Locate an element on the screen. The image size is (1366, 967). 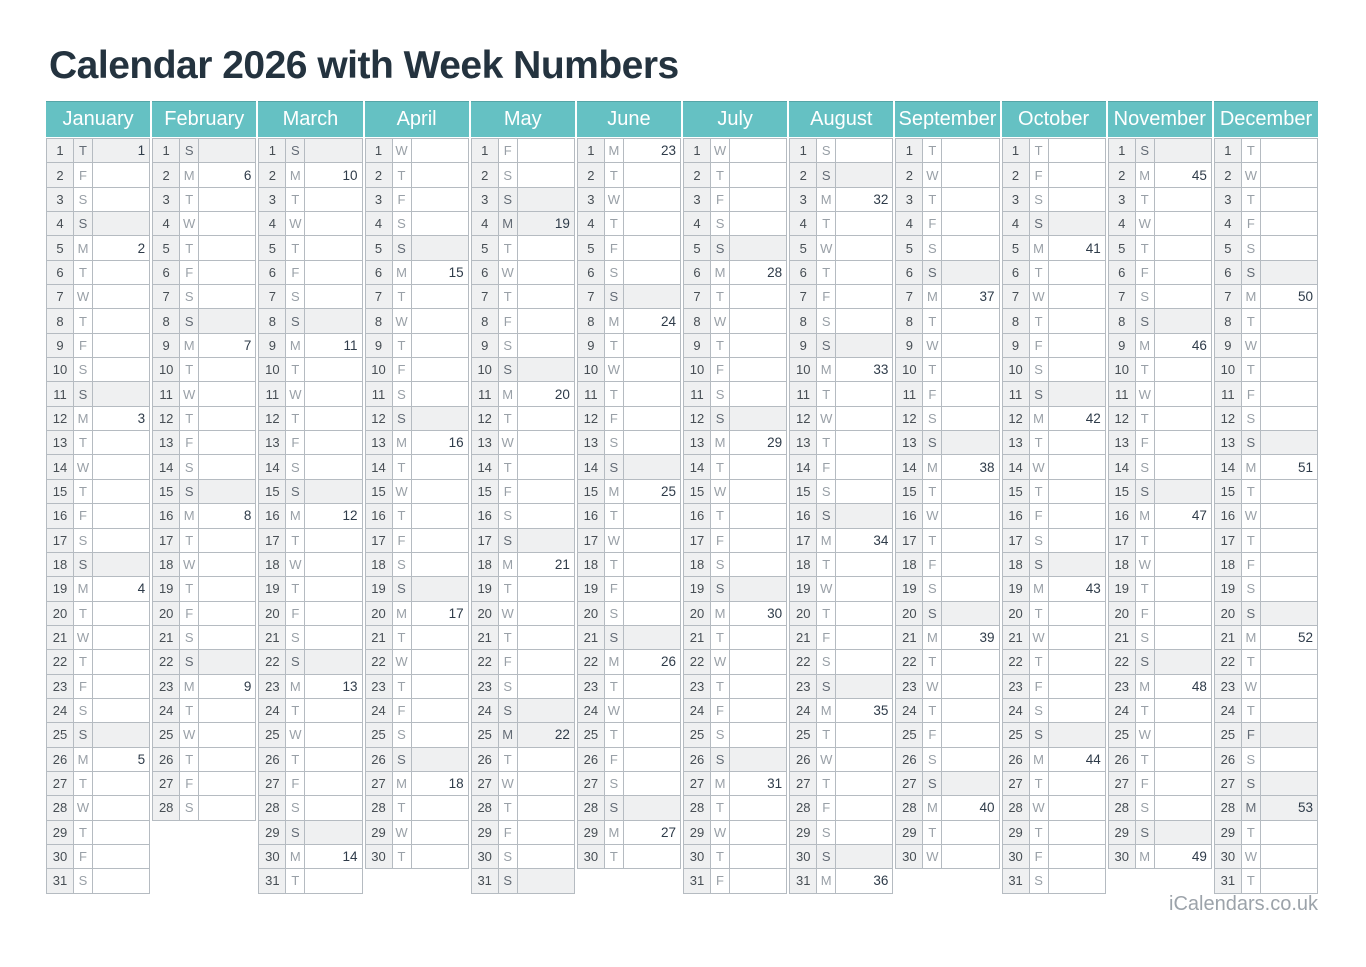
day-number: 21 is located at coordinates (1016, 638).